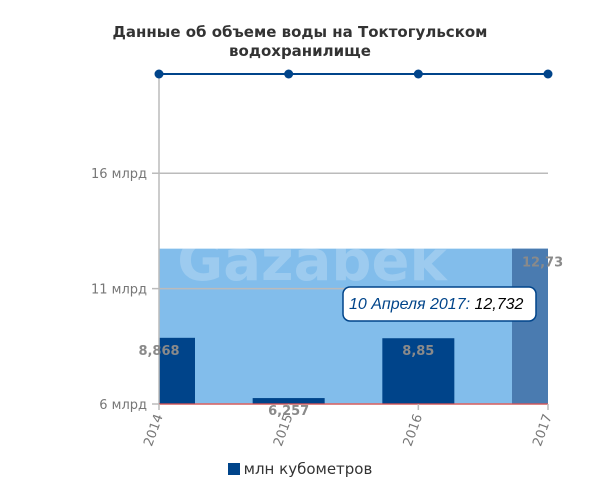 Image resolution: width=600 pixels, height=496 pixels. I want to click on y-tick-label: 11 млрд, so click(119, 290).